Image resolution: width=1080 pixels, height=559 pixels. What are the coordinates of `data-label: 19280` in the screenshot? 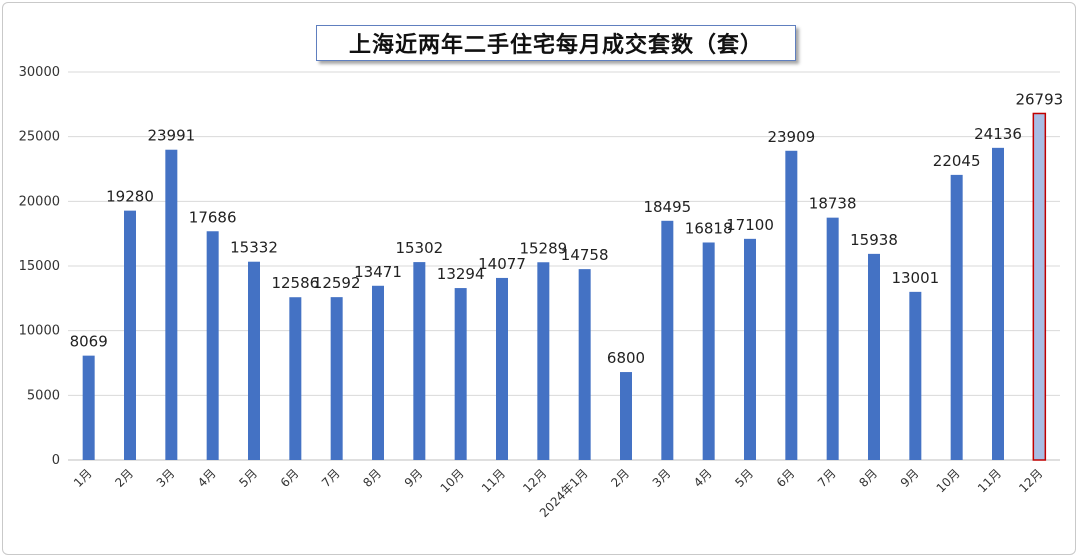 It's located at (130, 197).